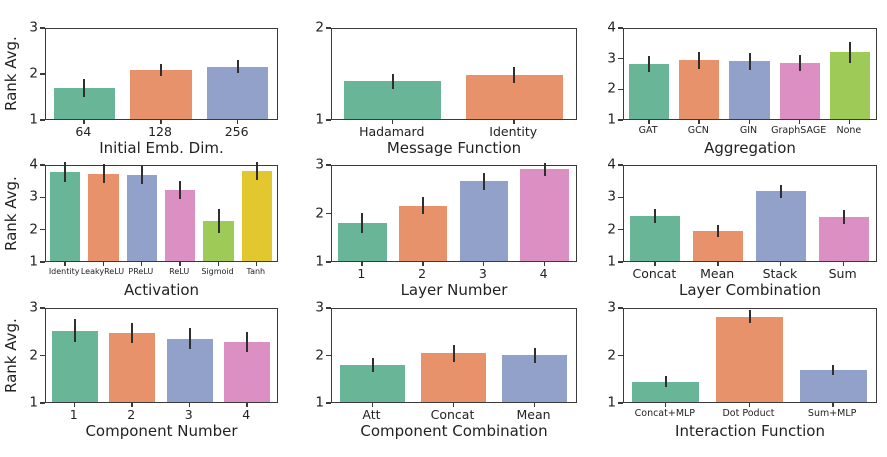  What do you see at coordinates (750, 148) in the screenshot?
I see `x-axis-label: Aggregation` at bounding box center [750, 148].